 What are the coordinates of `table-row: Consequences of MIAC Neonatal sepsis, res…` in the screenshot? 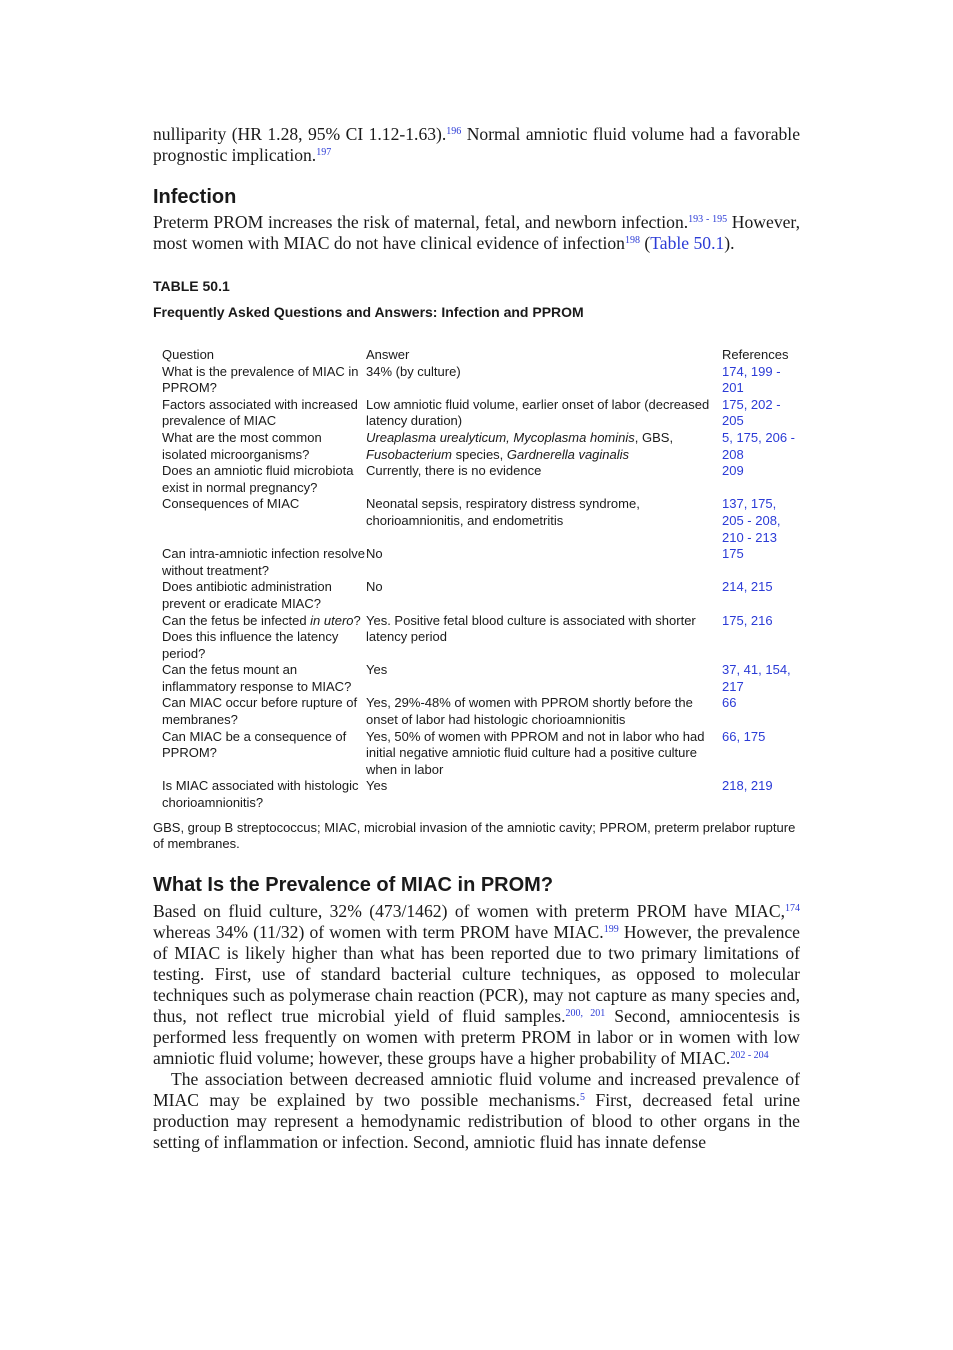 It's located at (481, 521).